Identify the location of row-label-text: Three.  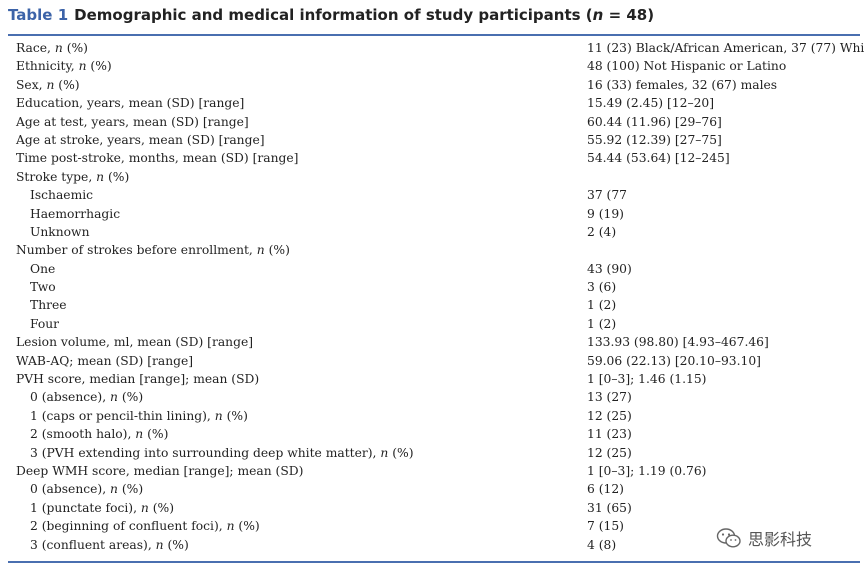
(48, 305).